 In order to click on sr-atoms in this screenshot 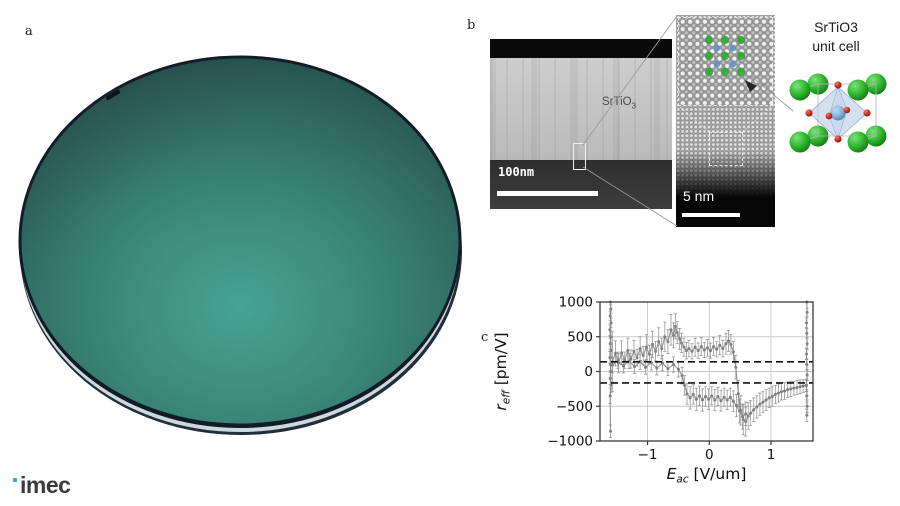, I will do `click(829, 116)`.